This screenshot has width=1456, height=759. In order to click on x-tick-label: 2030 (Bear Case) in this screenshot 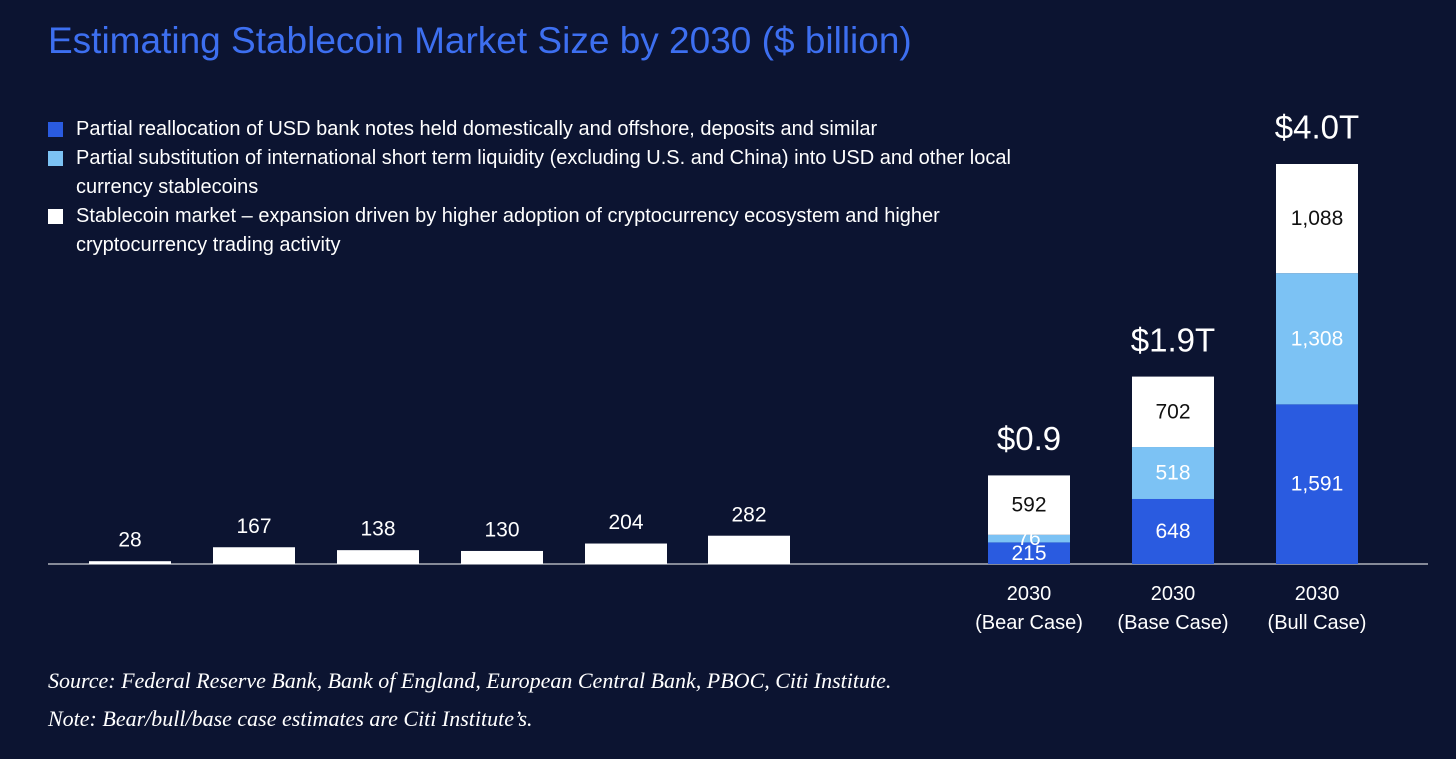, I will do `click(1029, 608)`.